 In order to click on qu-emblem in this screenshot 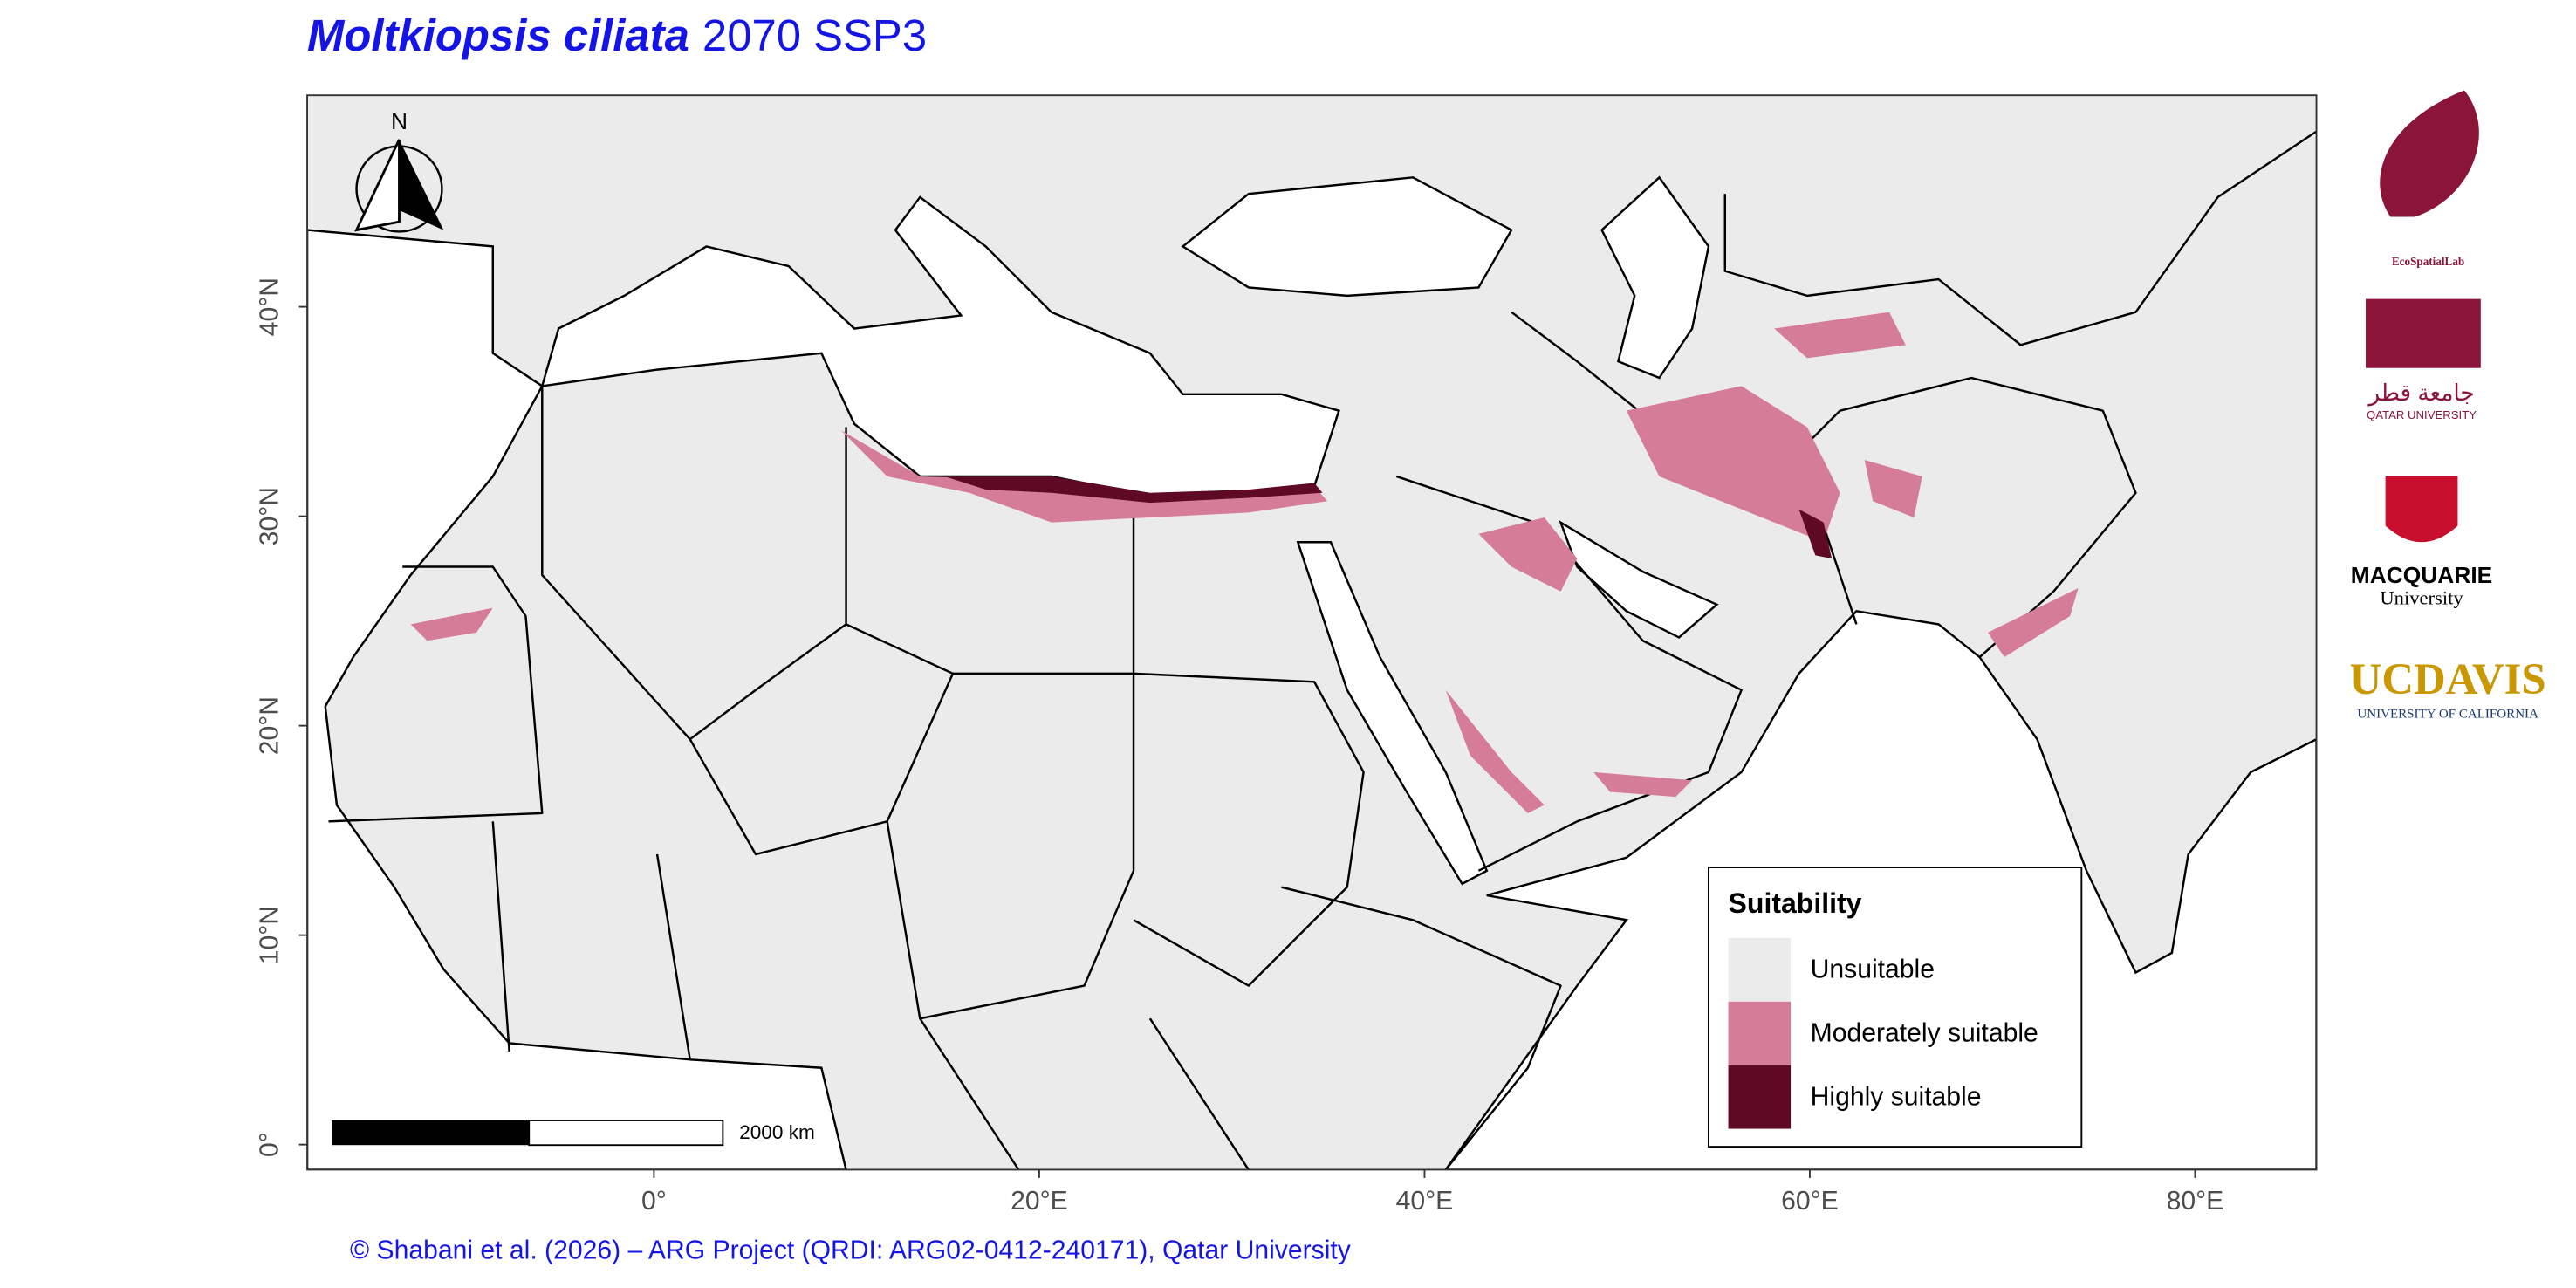, I will do `click(2423, 333)`.